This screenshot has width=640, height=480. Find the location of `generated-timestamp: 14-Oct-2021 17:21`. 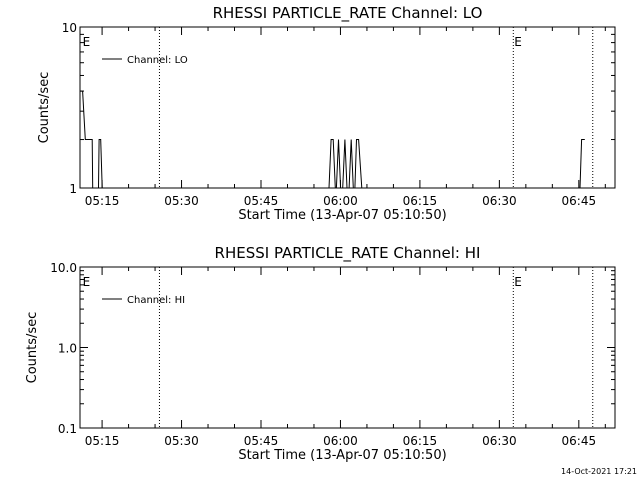

generated-timestamp: 14-Oct-2021 17:21 is located at coordinates (599, 471).